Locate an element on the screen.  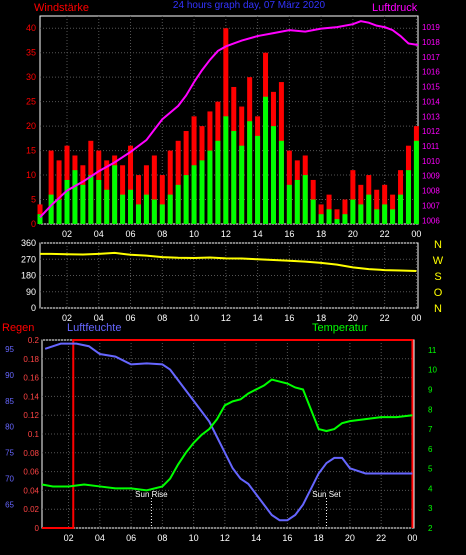
y-right-tick-label: 1016 is located at coordinates (431, 72).